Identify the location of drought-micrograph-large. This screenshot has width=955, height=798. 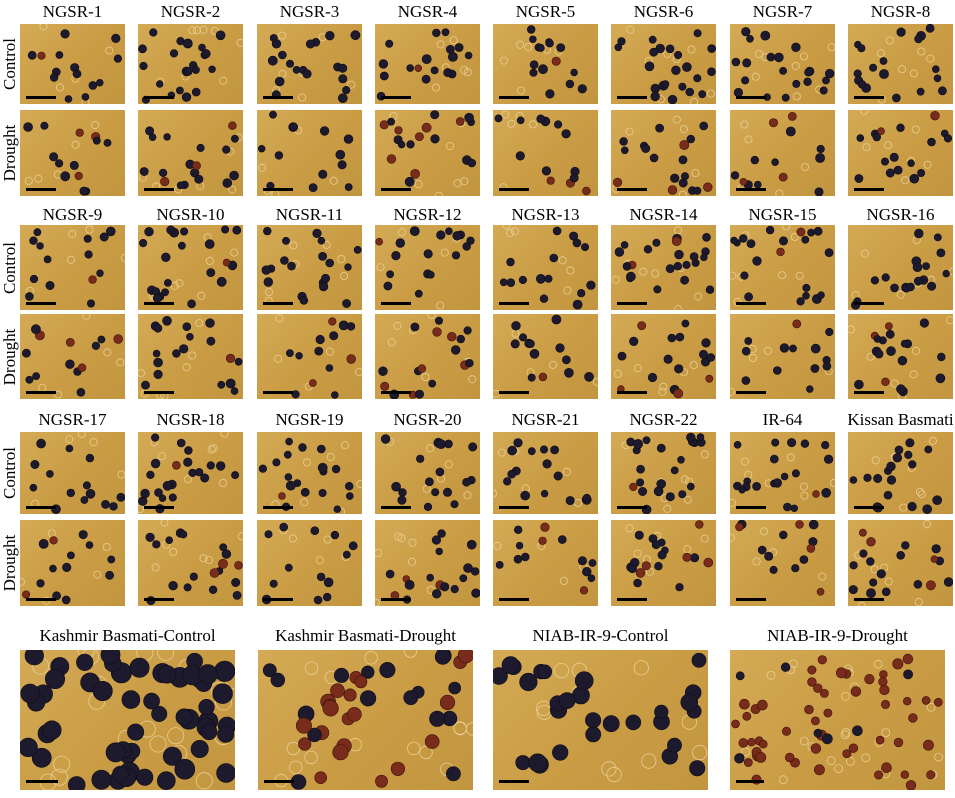
(365, 720).